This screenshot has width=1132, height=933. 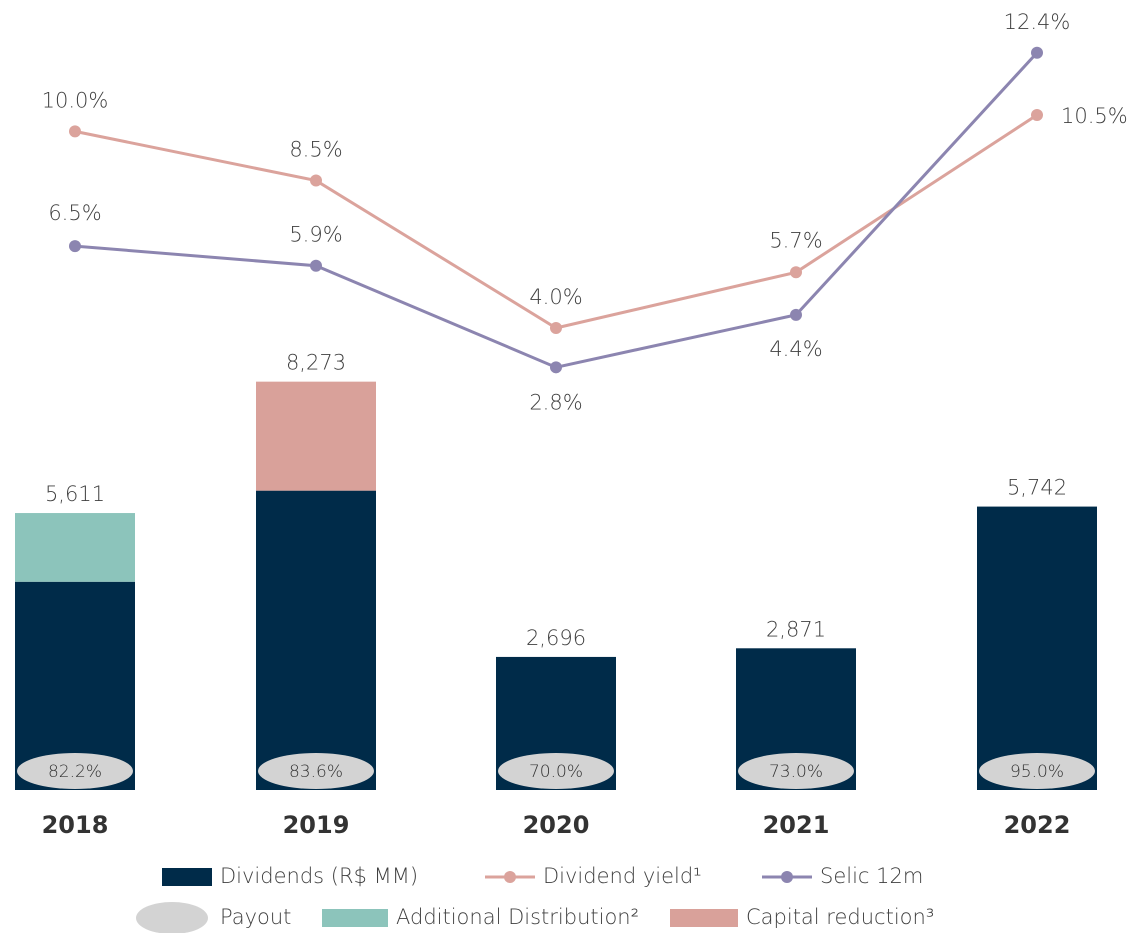 I want to click on legend-label: Dividend yield¹, so click(x=622, y=876).